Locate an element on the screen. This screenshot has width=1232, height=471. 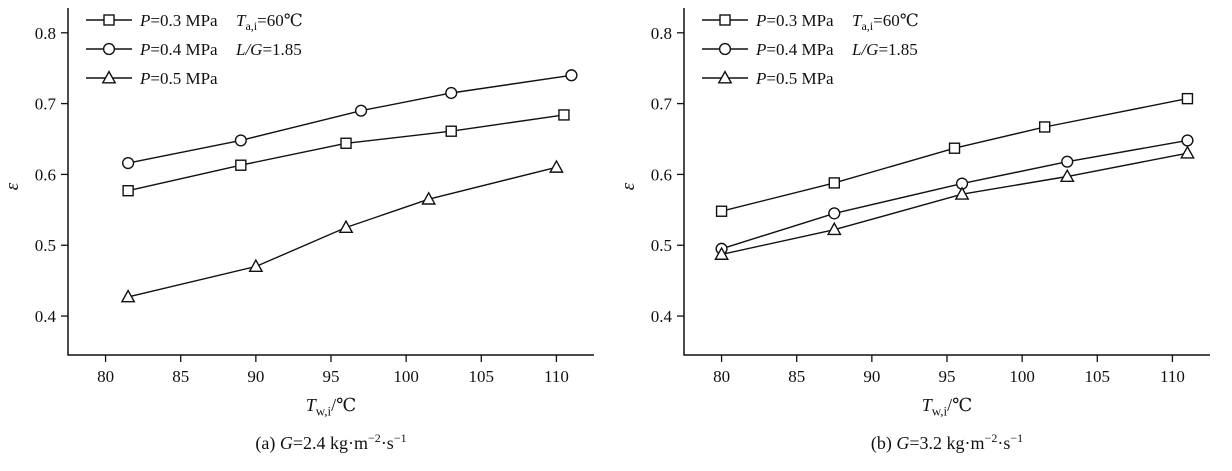
chart-a-caption: (a) G=2.4 kg·m−2·s−1 is located at coordinates (331, 442).